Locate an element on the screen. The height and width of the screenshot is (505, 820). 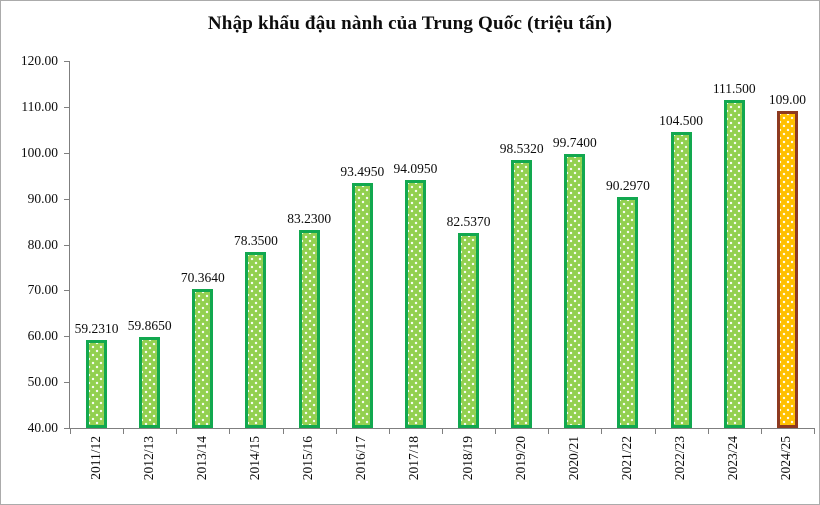
x-label-cell: 2011/12 is located at coordinates (95, 467).